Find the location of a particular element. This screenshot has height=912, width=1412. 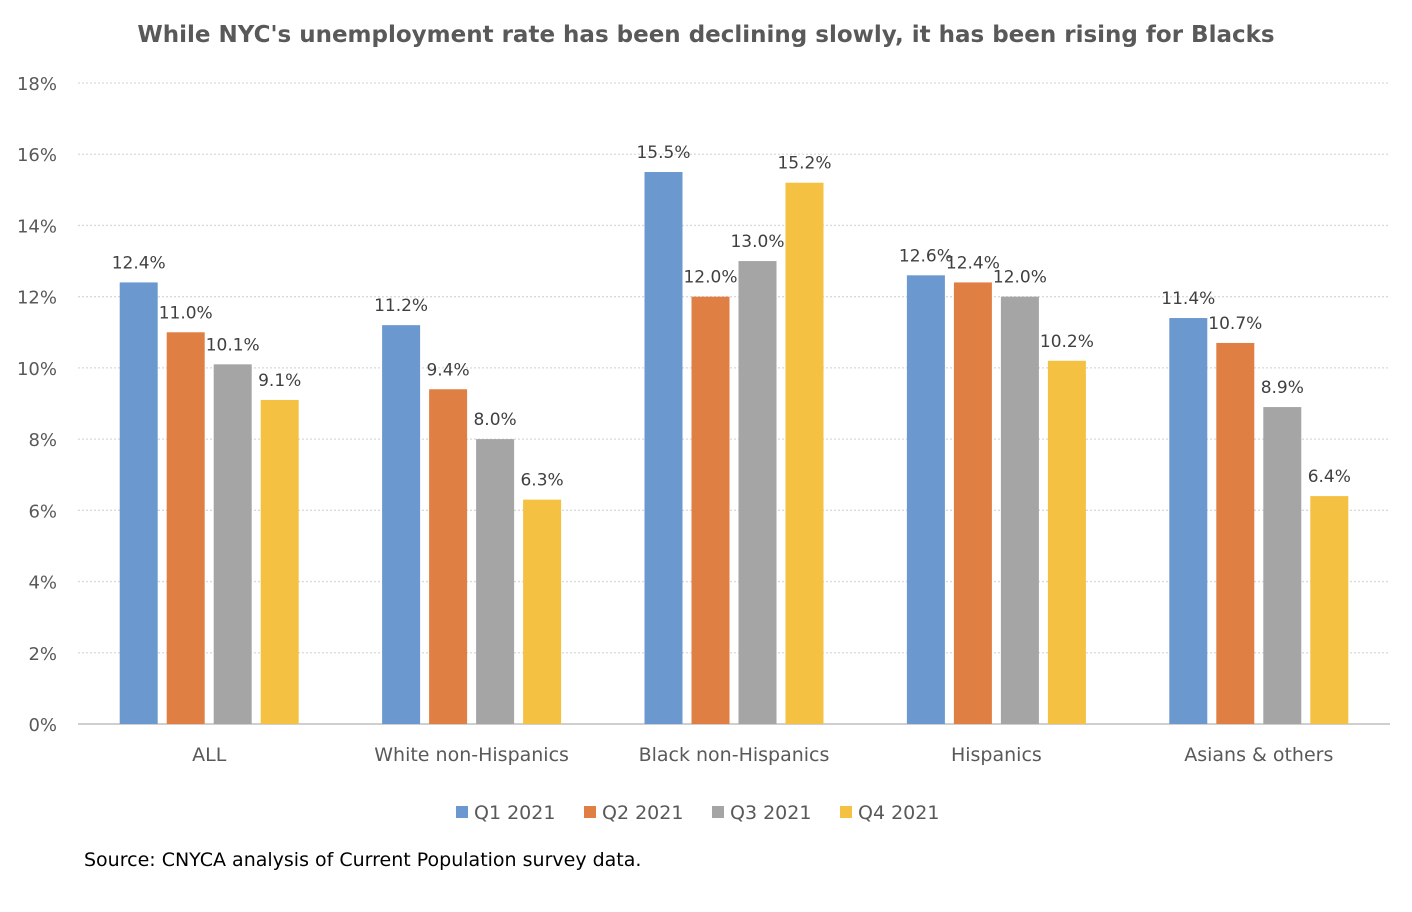

legend-label: Q2 2021 is located at coordinates (642, 813).